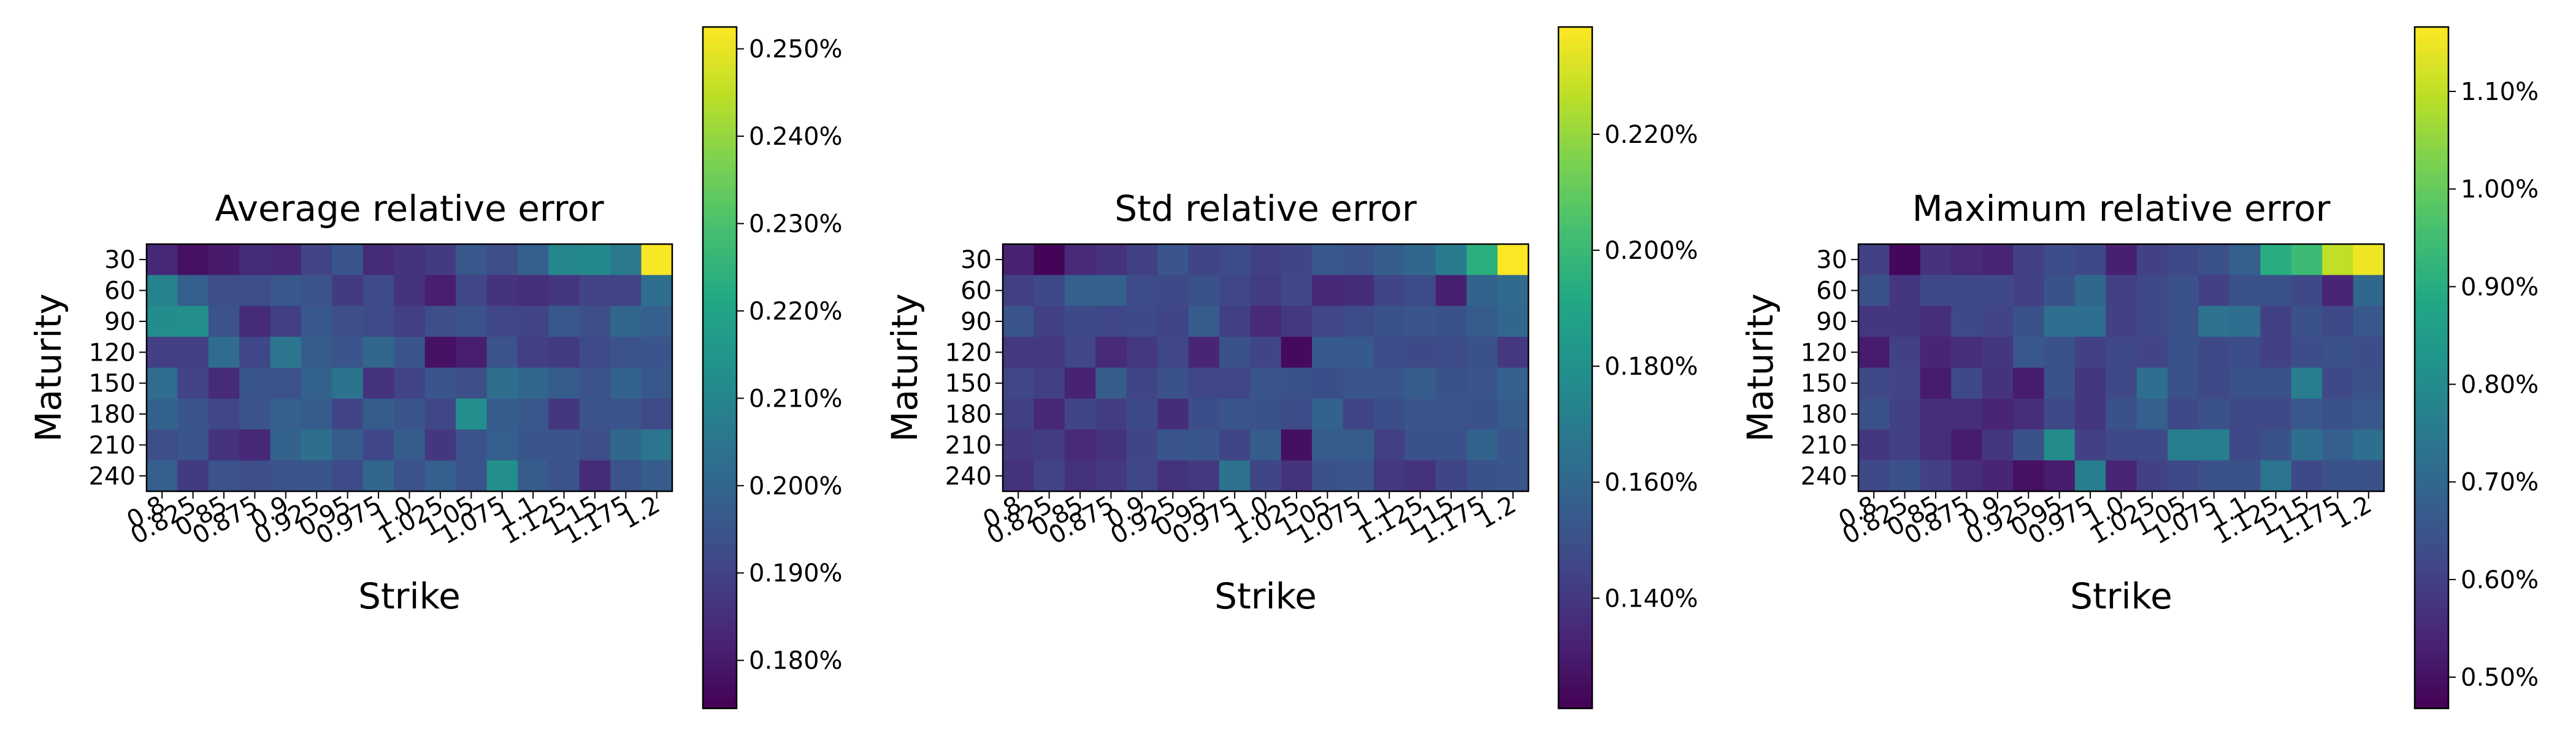  What do you see at coordinates (1831, 291) in the screenshot?
I see `y-tick-label: 60` at bounding box center [1831, 291].